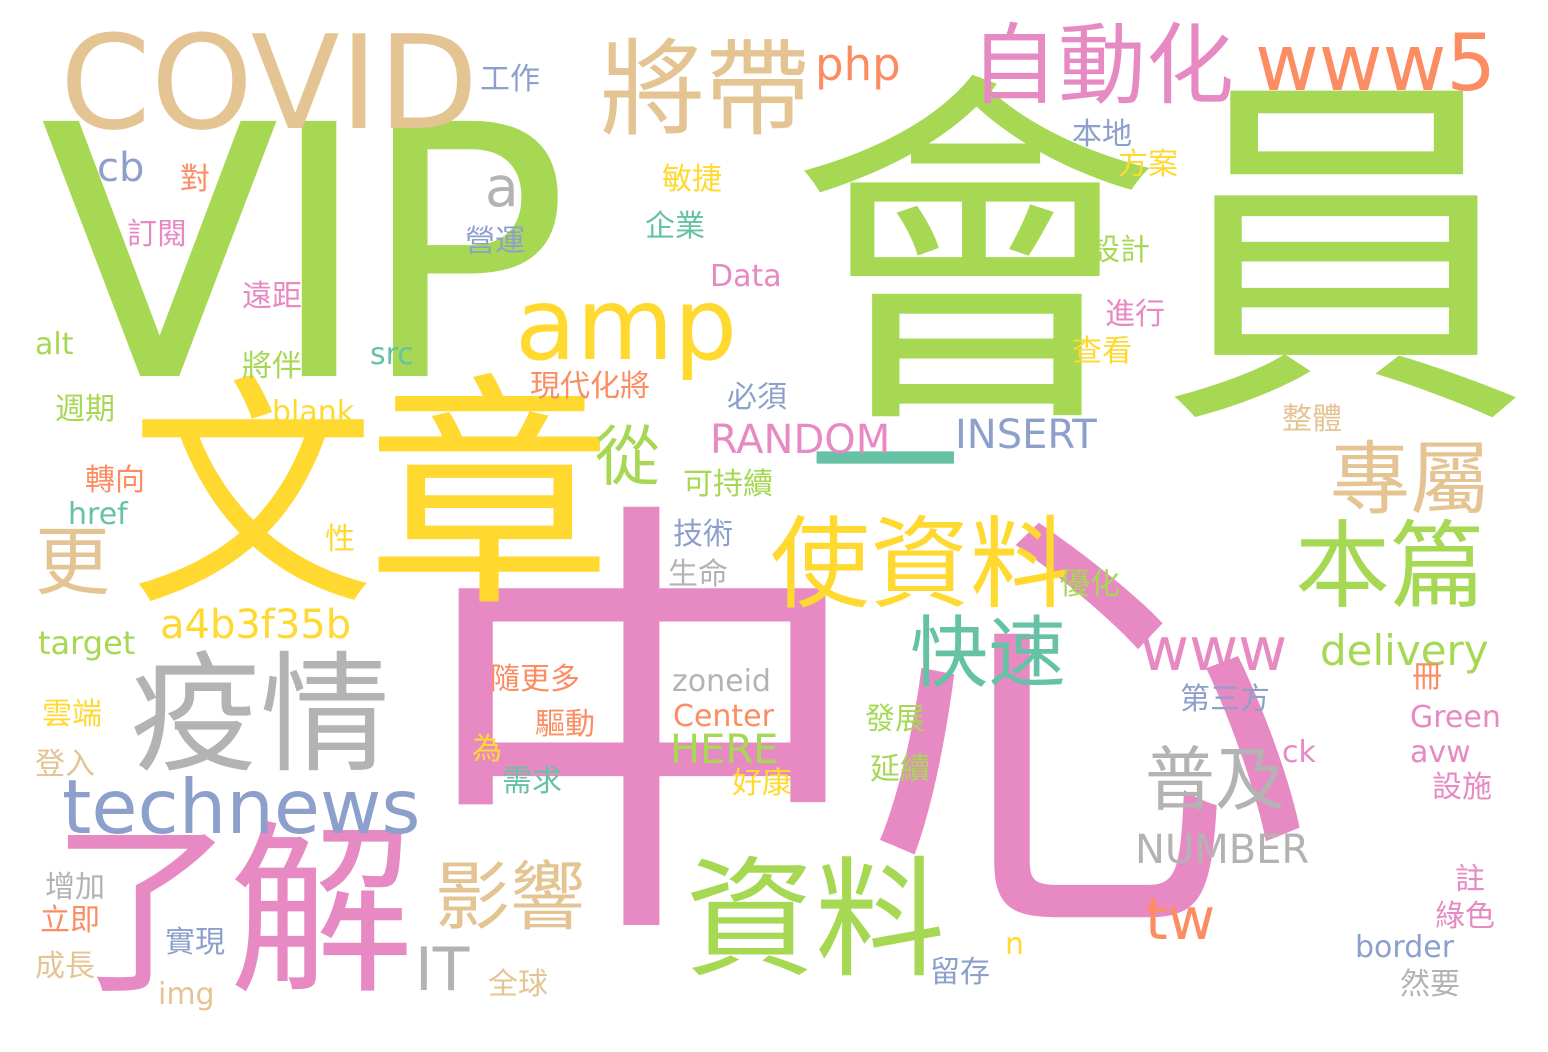  What do you see at coordinates (1135, 314) in the screenshot?
I see `cloud-word: 進行` at bounding box center [1135, 314].